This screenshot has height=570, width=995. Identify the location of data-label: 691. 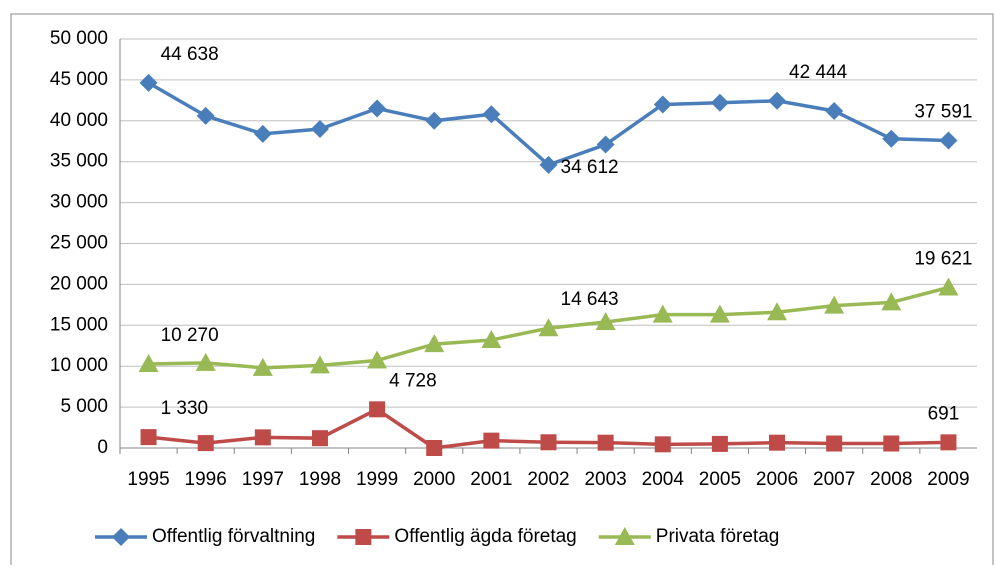
(944, 413).